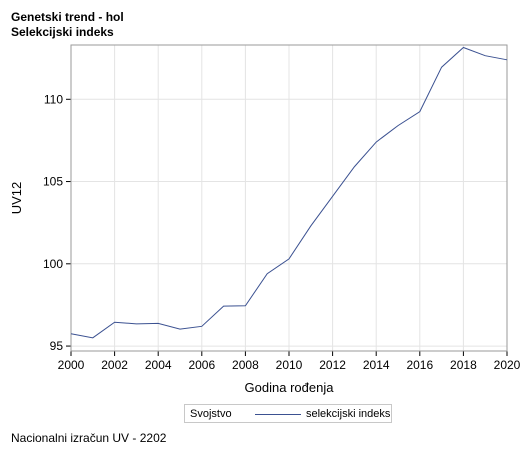 The image size is (529, 454). I want to click on legend: Svojstvo selekcijski indeks, so click(288, 413).